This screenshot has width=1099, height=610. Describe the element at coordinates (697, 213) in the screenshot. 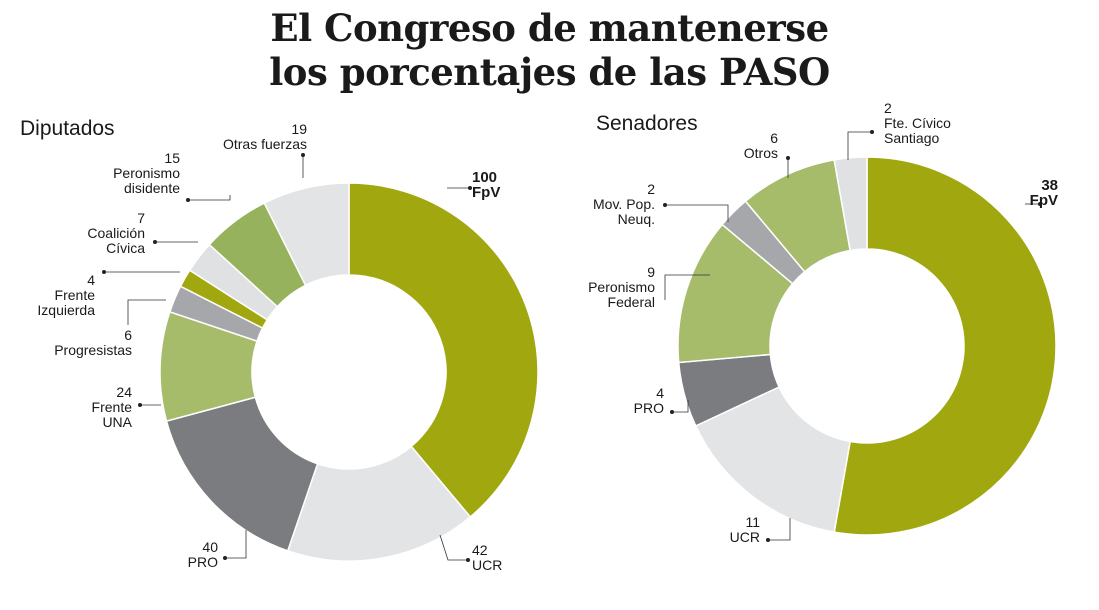

I see `leader-line-mov-pop-neuq` at that location.